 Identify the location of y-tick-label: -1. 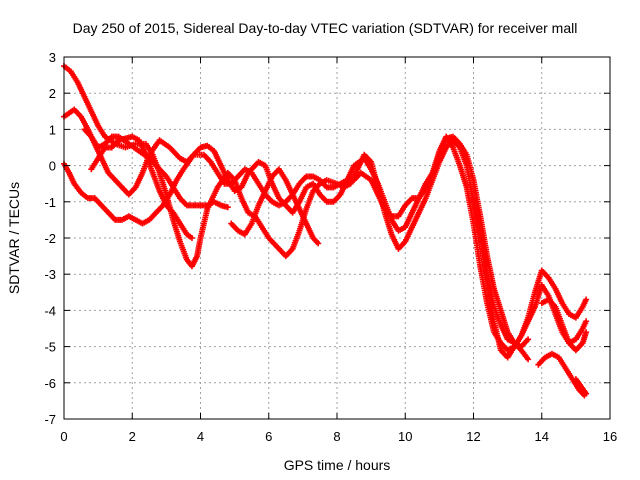
(50, 202).